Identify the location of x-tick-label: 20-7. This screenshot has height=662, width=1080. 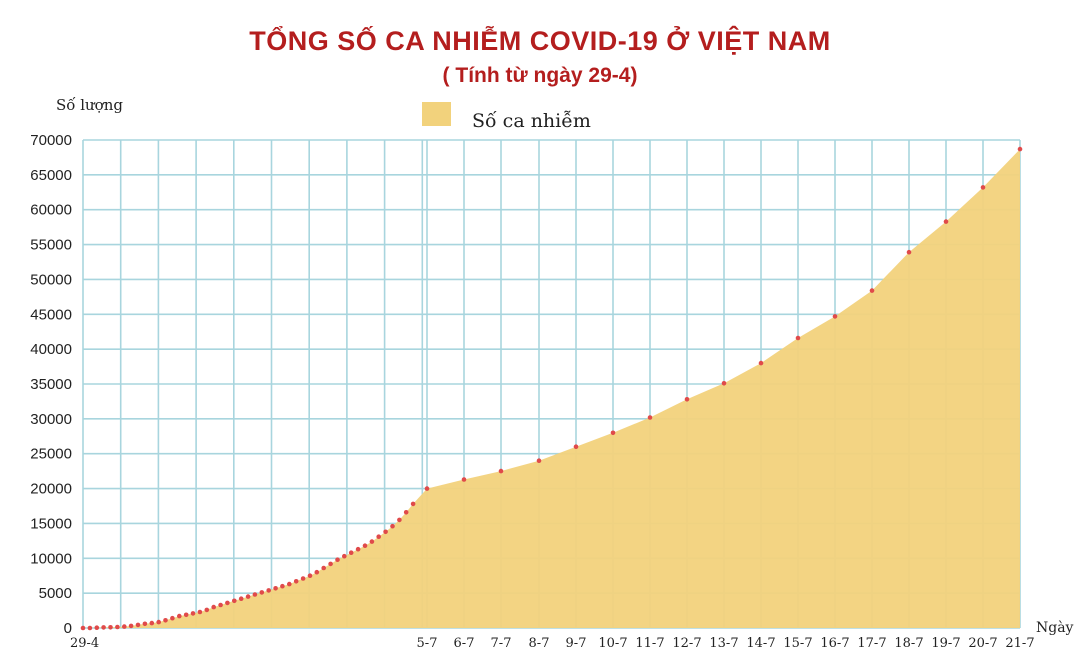
(982, 643).